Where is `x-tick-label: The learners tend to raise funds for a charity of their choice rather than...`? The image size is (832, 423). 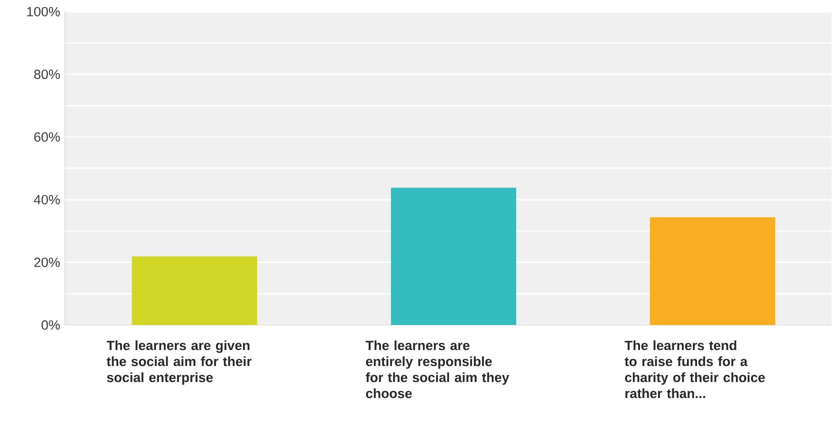
x-tick-label: The learners tend to raise funds for a charity of their choice rather than... is located at coordinates (694, 369).